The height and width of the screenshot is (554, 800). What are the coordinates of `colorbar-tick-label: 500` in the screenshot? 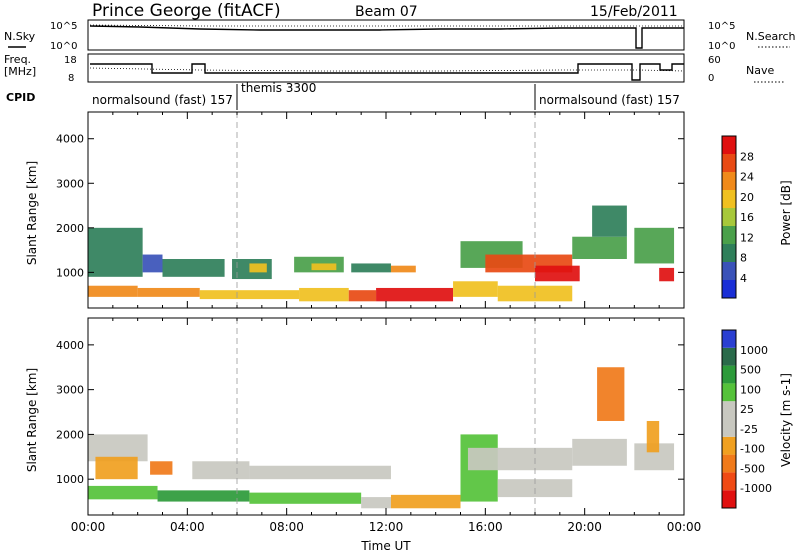 It's located at (750, 370).